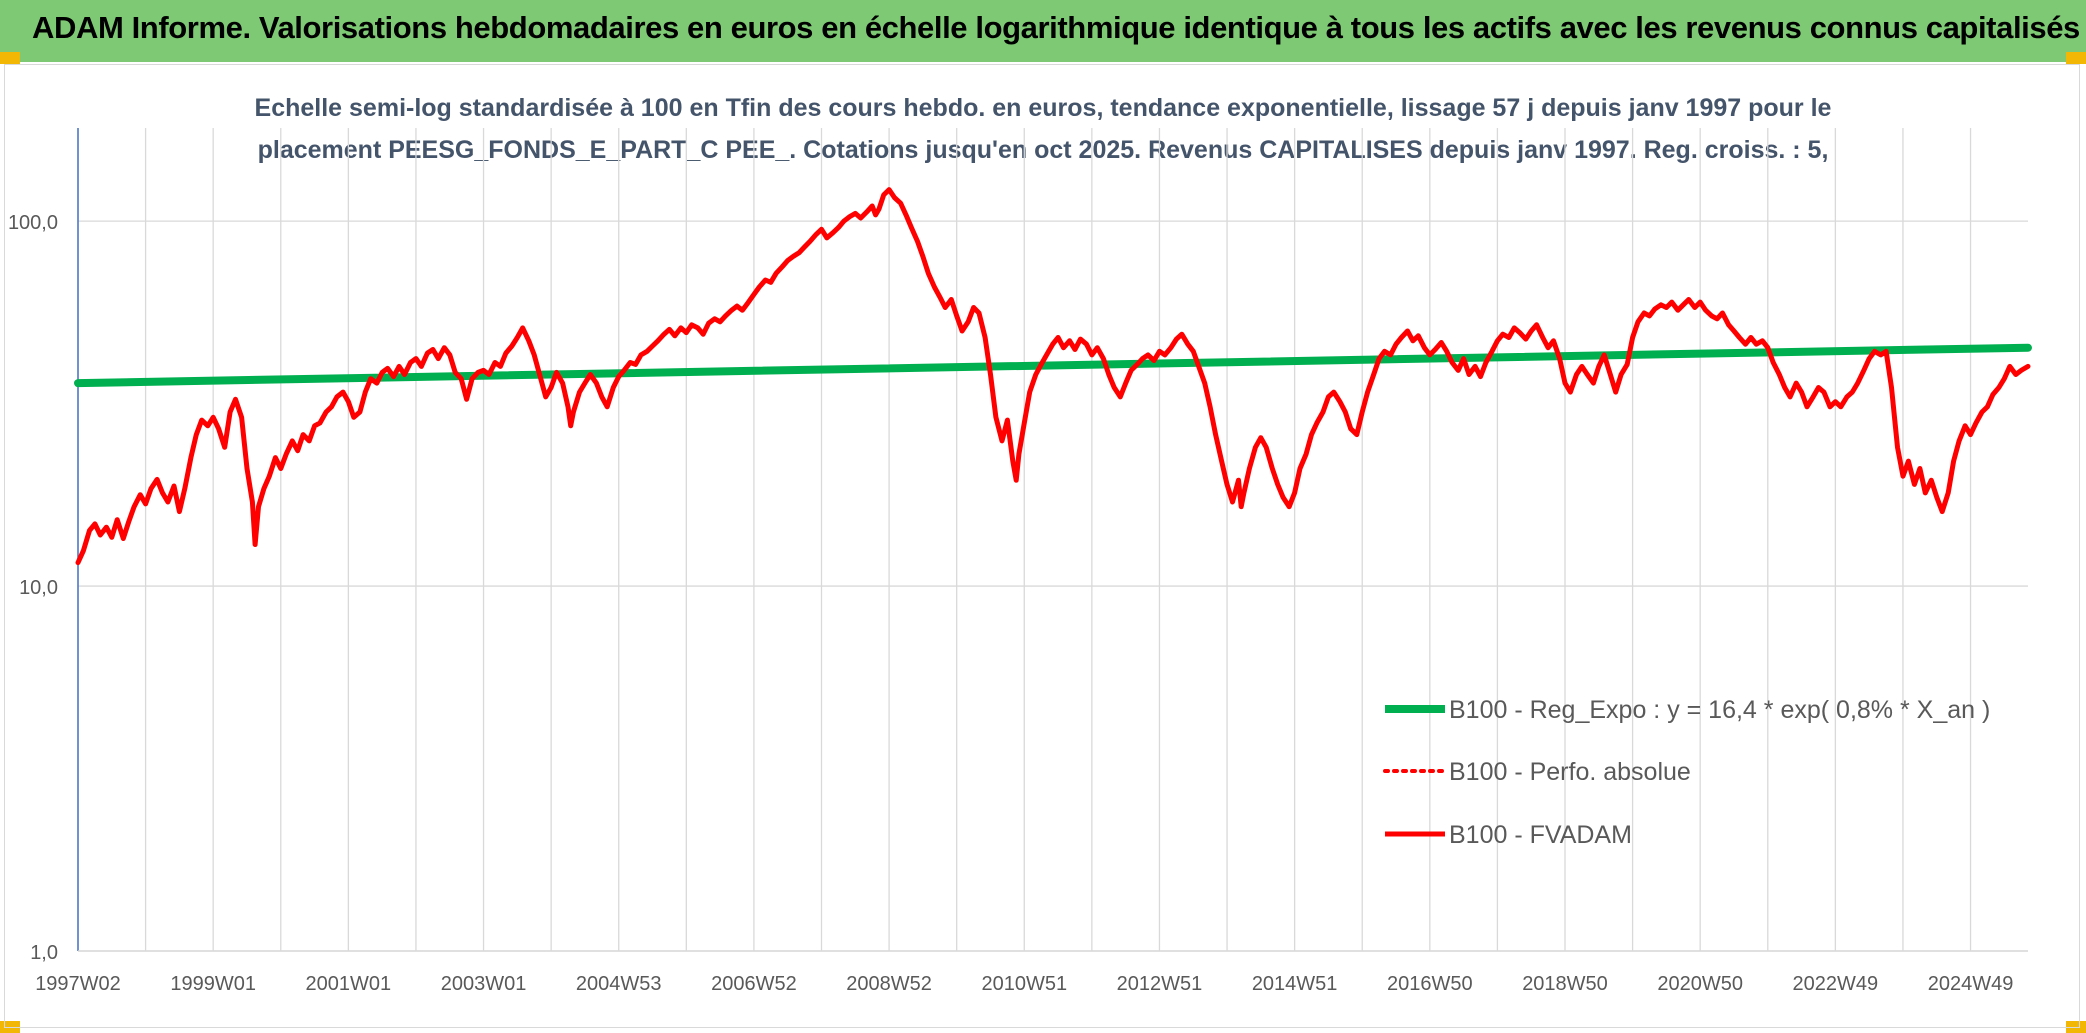 The image size is (2086, 1033). What do you see at coordinates (1430, 984) in the screenshot?
I see `x-tick-label: 2016W50` at bounding box center [1430, 984].